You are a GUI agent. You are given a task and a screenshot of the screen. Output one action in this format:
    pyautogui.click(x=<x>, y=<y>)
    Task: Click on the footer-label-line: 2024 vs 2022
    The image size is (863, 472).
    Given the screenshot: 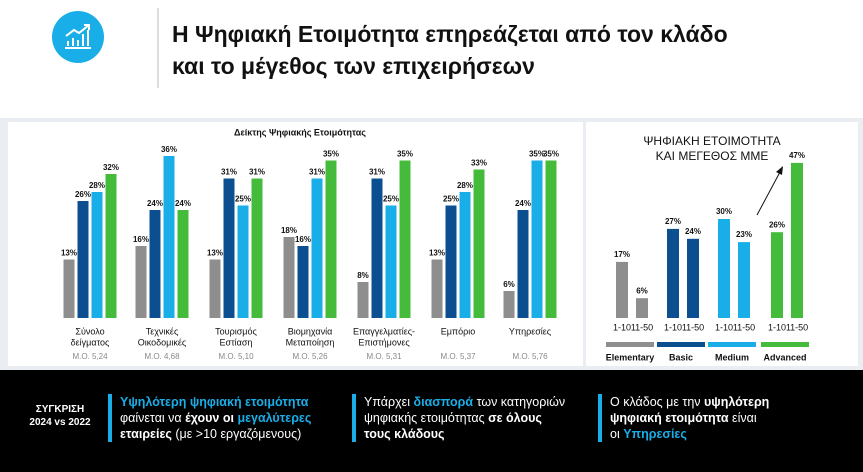 What is the action you would take?
    pyautogui.click(x=60, y=422)
    